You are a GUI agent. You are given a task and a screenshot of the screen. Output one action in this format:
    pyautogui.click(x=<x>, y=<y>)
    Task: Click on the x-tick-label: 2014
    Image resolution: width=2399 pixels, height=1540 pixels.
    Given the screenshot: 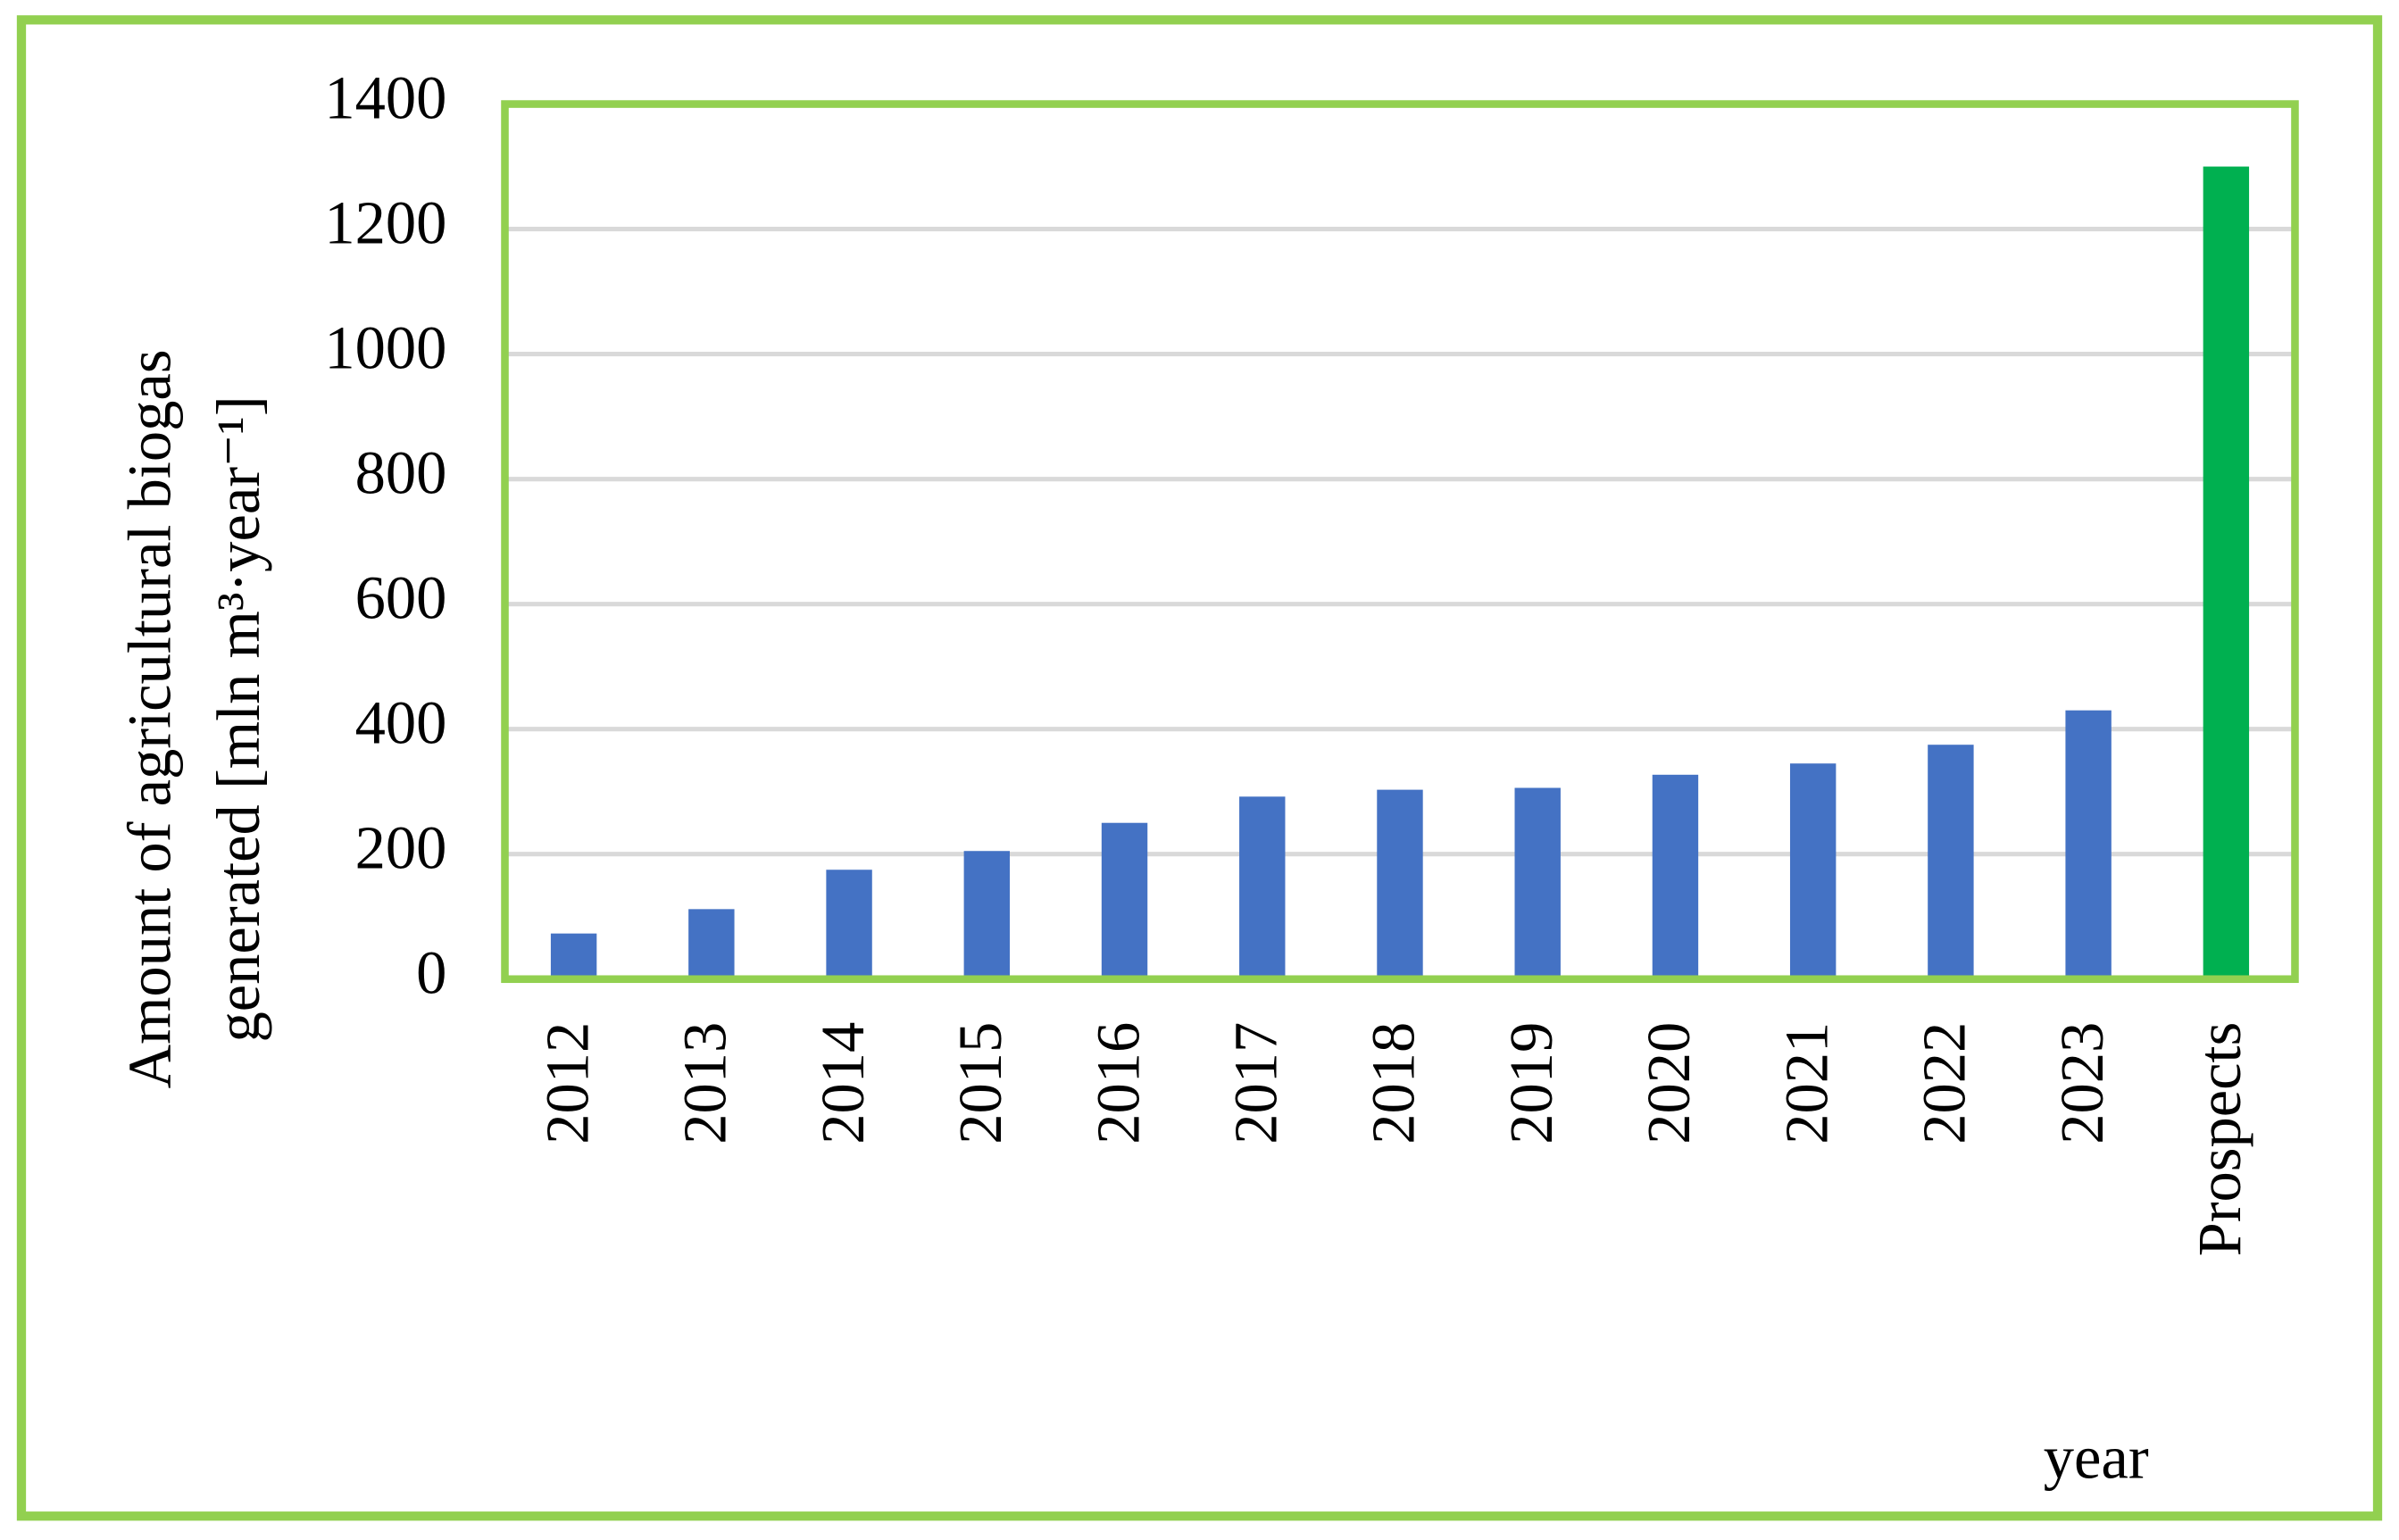 What is the action you would take?
    pyautogui.click(x=843, y=1083)
    